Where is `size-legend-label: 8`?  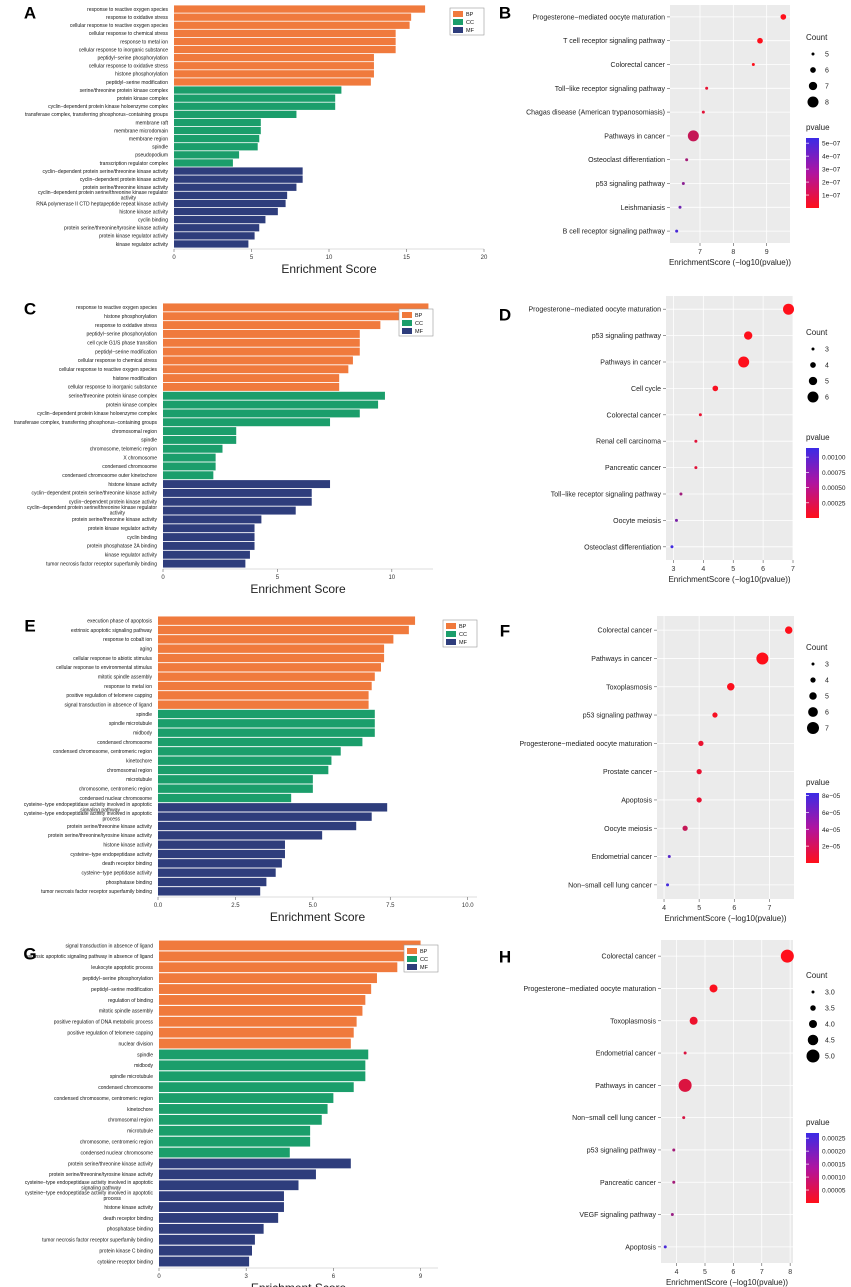 size-legend-label: 8 is located at coordinates (827, 103).